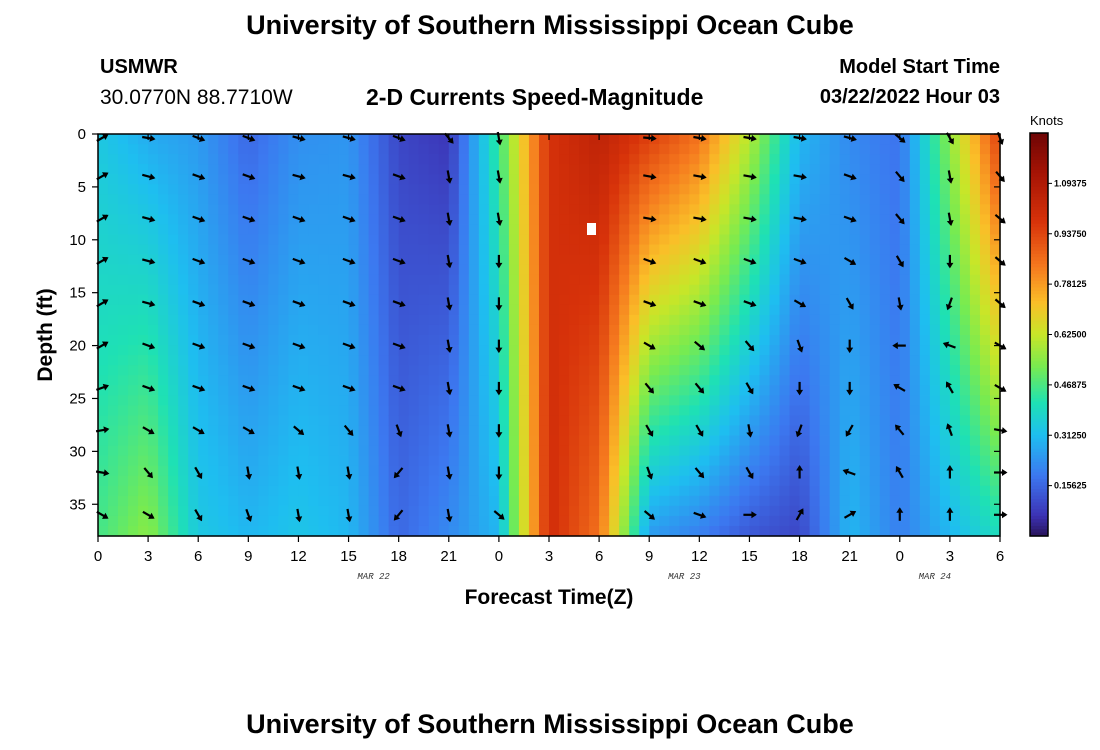  What do you see at coordinates (799, 431) in the screenshot?
I see `current-arrow` at bounding box center [799, 431].